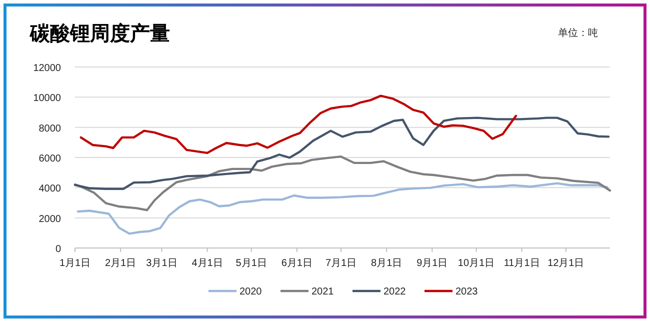  What do you see at coordinates (120, 263) in the screenshot?
I see `x-tick-label: 2月1日` at bounding box center [120, 263].